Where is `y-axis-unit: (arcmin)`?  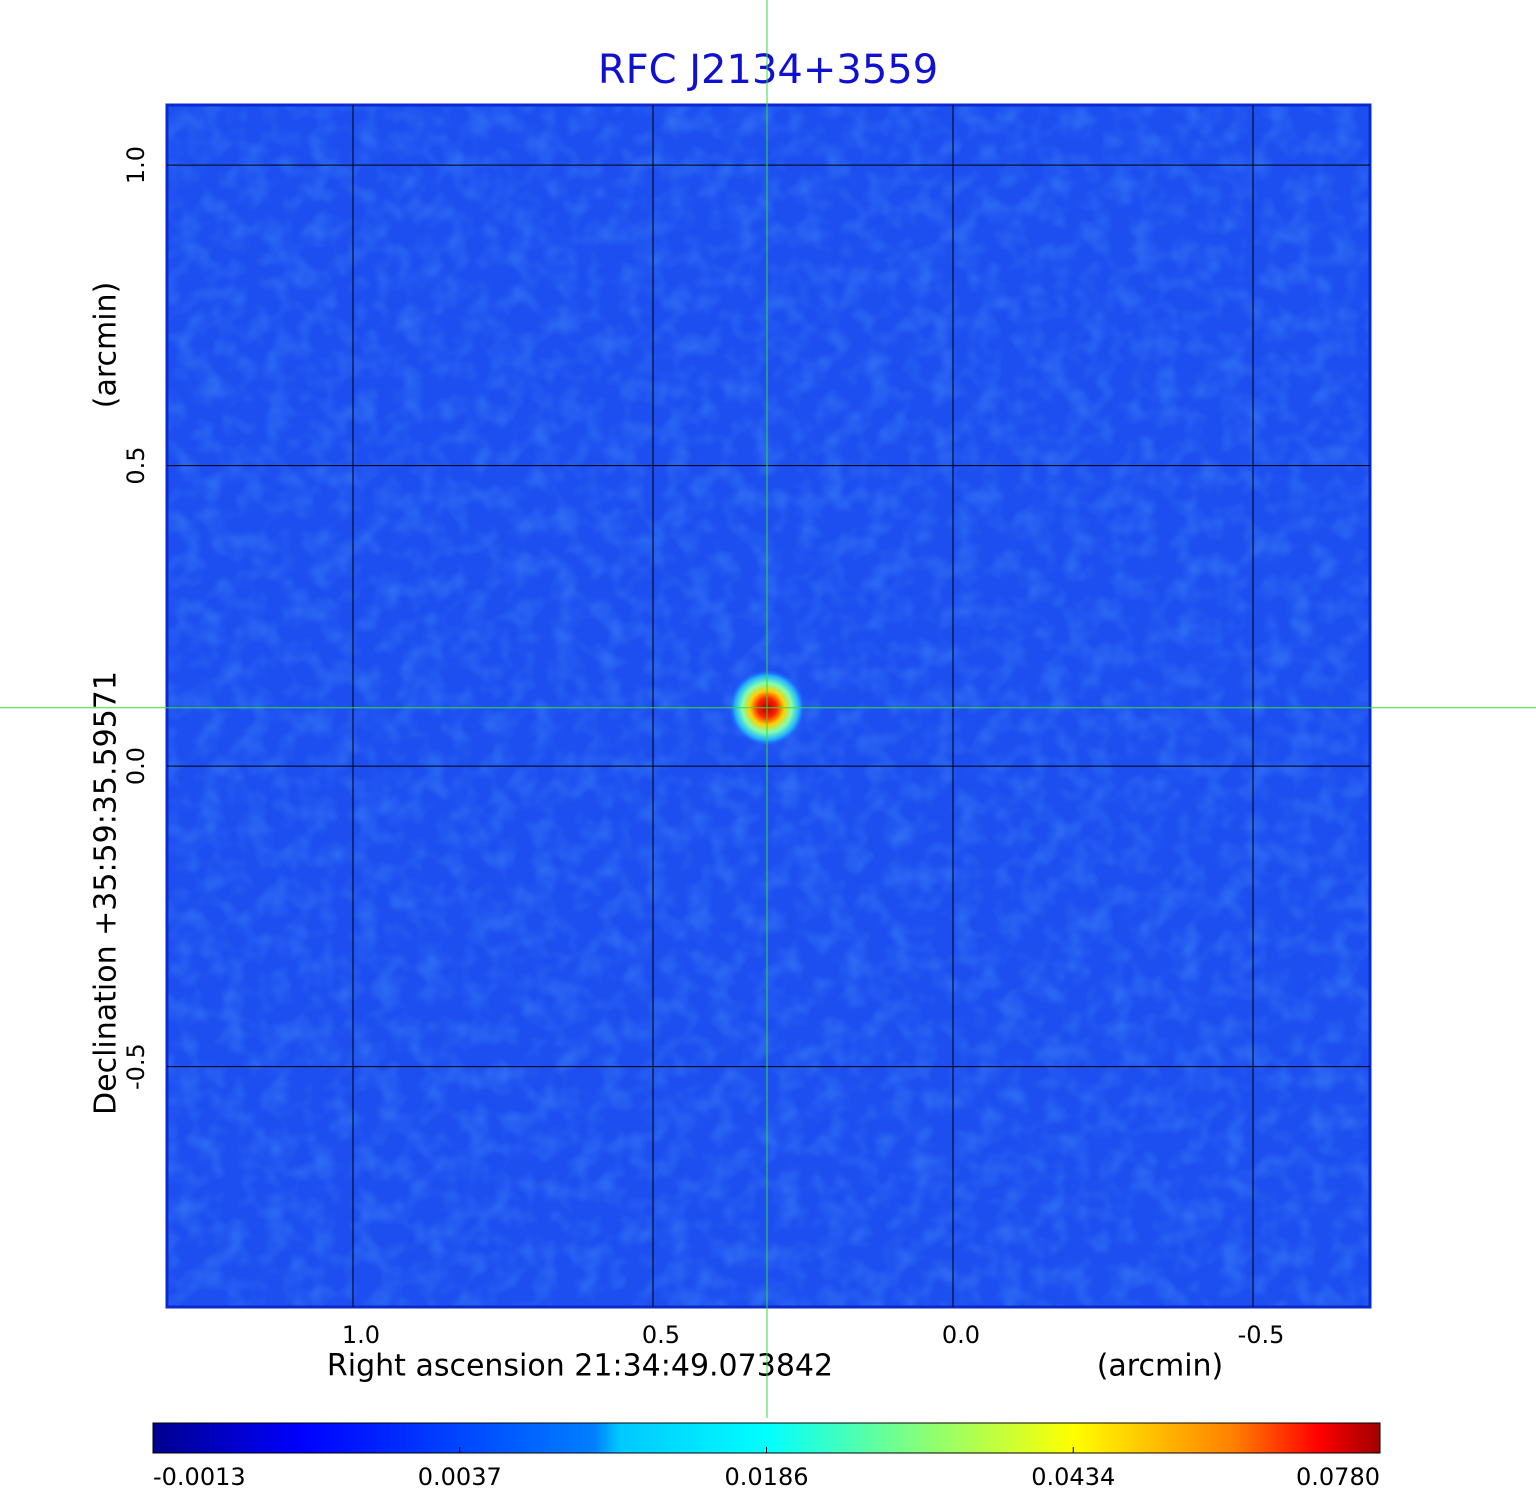 y-axis-unit: (arcmin) is located at coordinates (106, 345).